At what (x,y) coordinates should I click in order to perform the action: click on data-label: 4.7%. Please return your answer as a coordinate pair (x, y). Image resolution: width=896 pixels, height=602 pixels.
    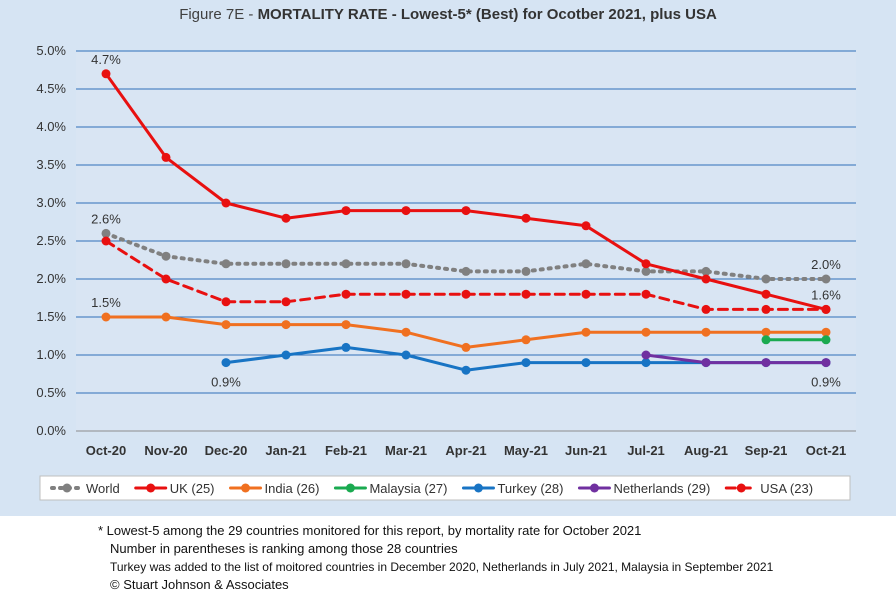
    Looking at the image, I should click on (106, 59).